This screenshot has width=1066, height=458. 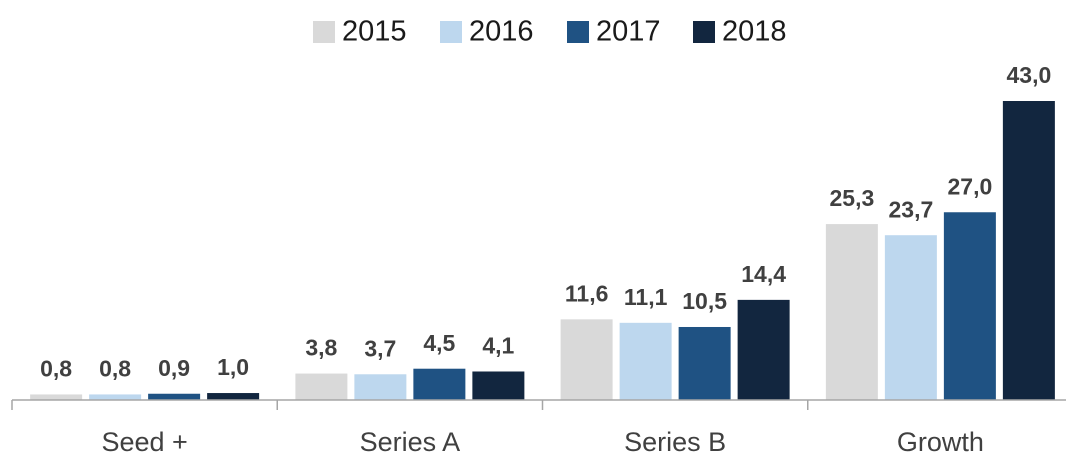 What do you see at coordinates (144, 442) in the screenshot?
I see `x-tick-label: Seed +` at bounding box center [144, 442].